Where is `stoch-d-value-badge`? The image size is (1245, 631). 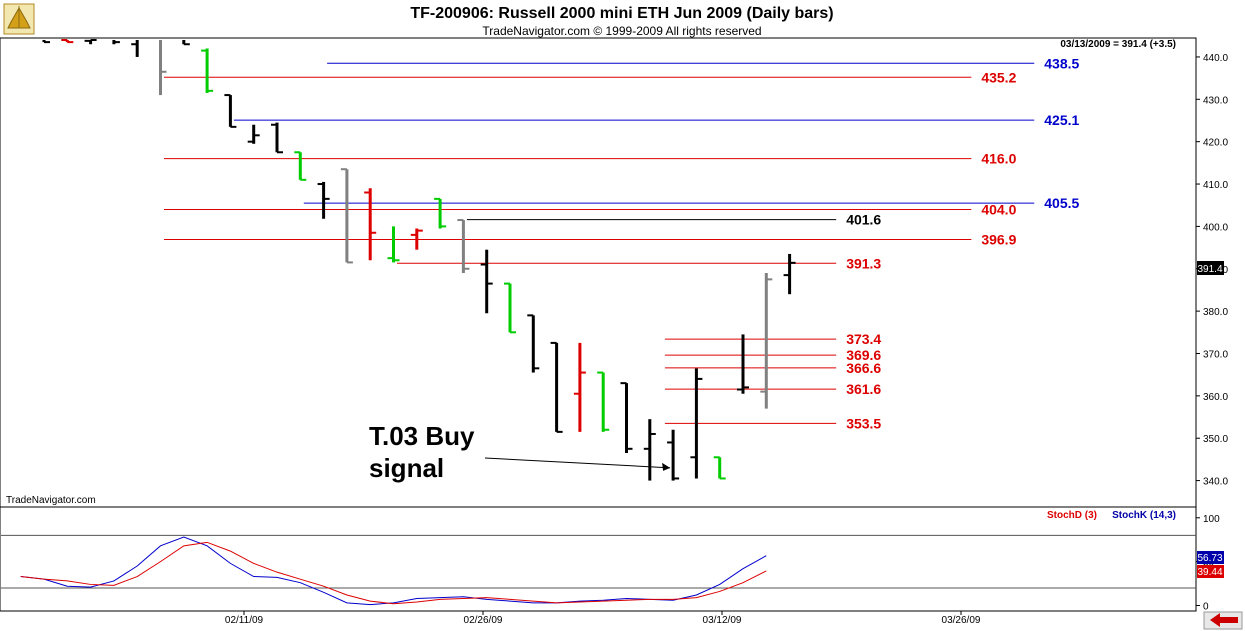
stoch-d-value-badge is located at coordinates (1210, 571).